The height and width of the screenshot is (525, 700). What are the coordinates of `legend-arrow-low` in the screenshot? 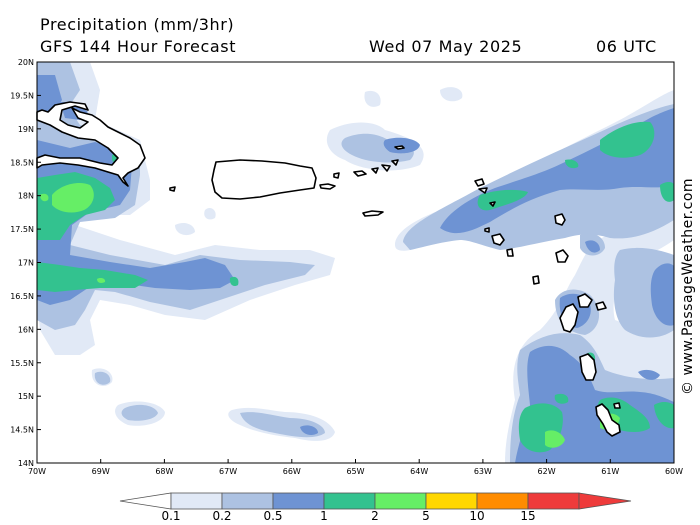 It's located at (145, 501).